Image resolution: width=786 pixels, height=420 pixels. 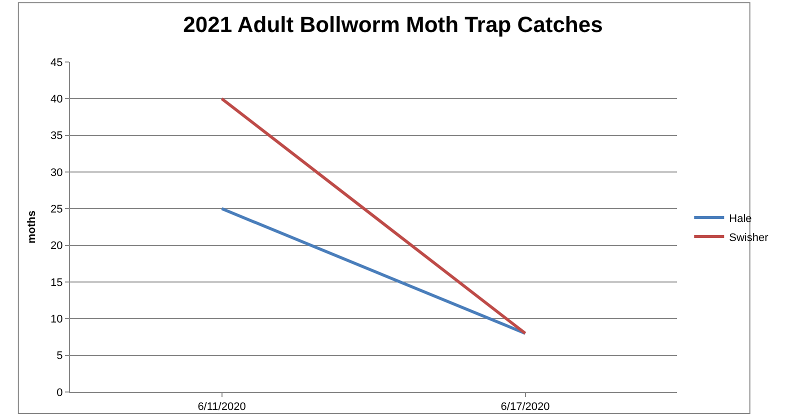 I want to click on y-tick-label: 45, so click(x=56, y=62).